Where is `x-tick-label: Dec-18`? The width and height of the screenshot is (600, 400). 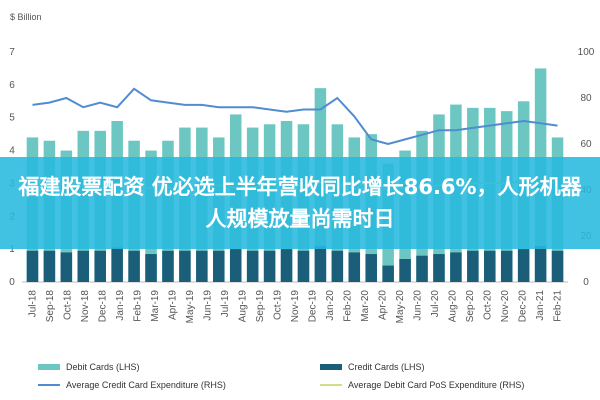
x-tick-label: Dec-18 is located at coordinates (103, 306).